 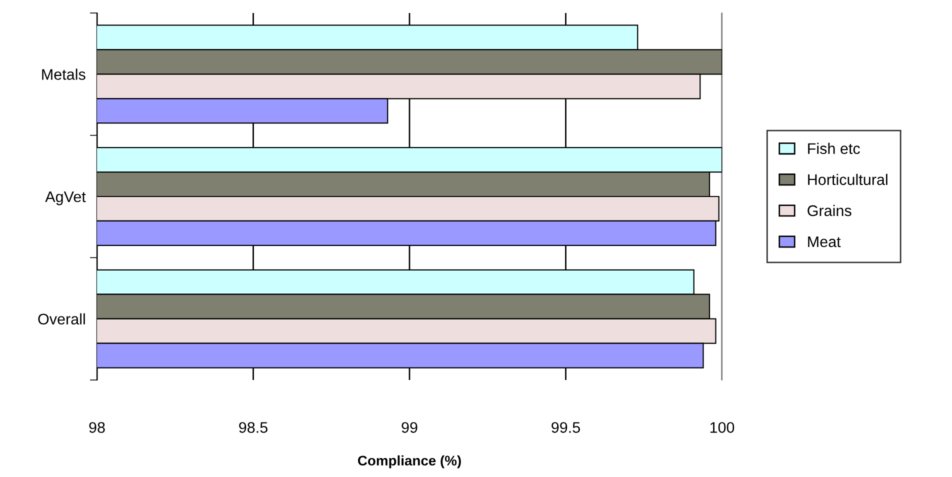 What do you see at coordinates (824, 242) in the screenshot?
I see `legend-label: Meat` at bounding box center [824, 242].